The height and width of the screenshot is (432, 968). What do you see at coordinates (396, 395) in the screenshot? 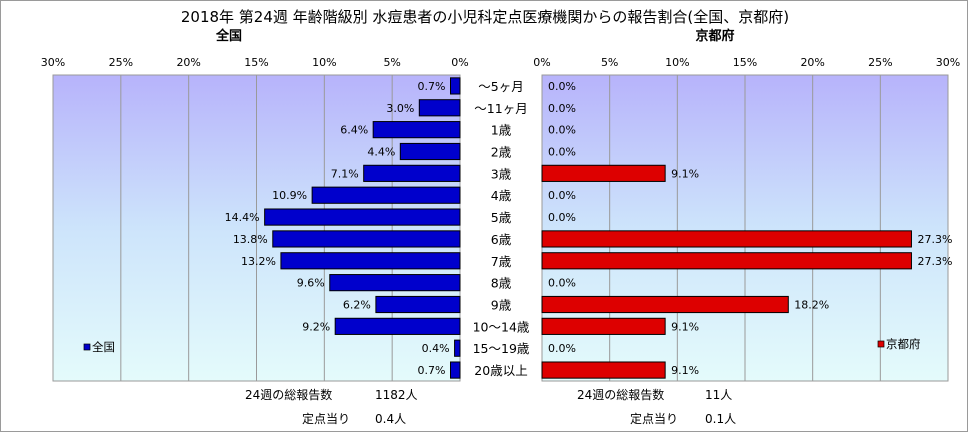
I see `left-total-value: 1182人` at bounding box center [396, 395].